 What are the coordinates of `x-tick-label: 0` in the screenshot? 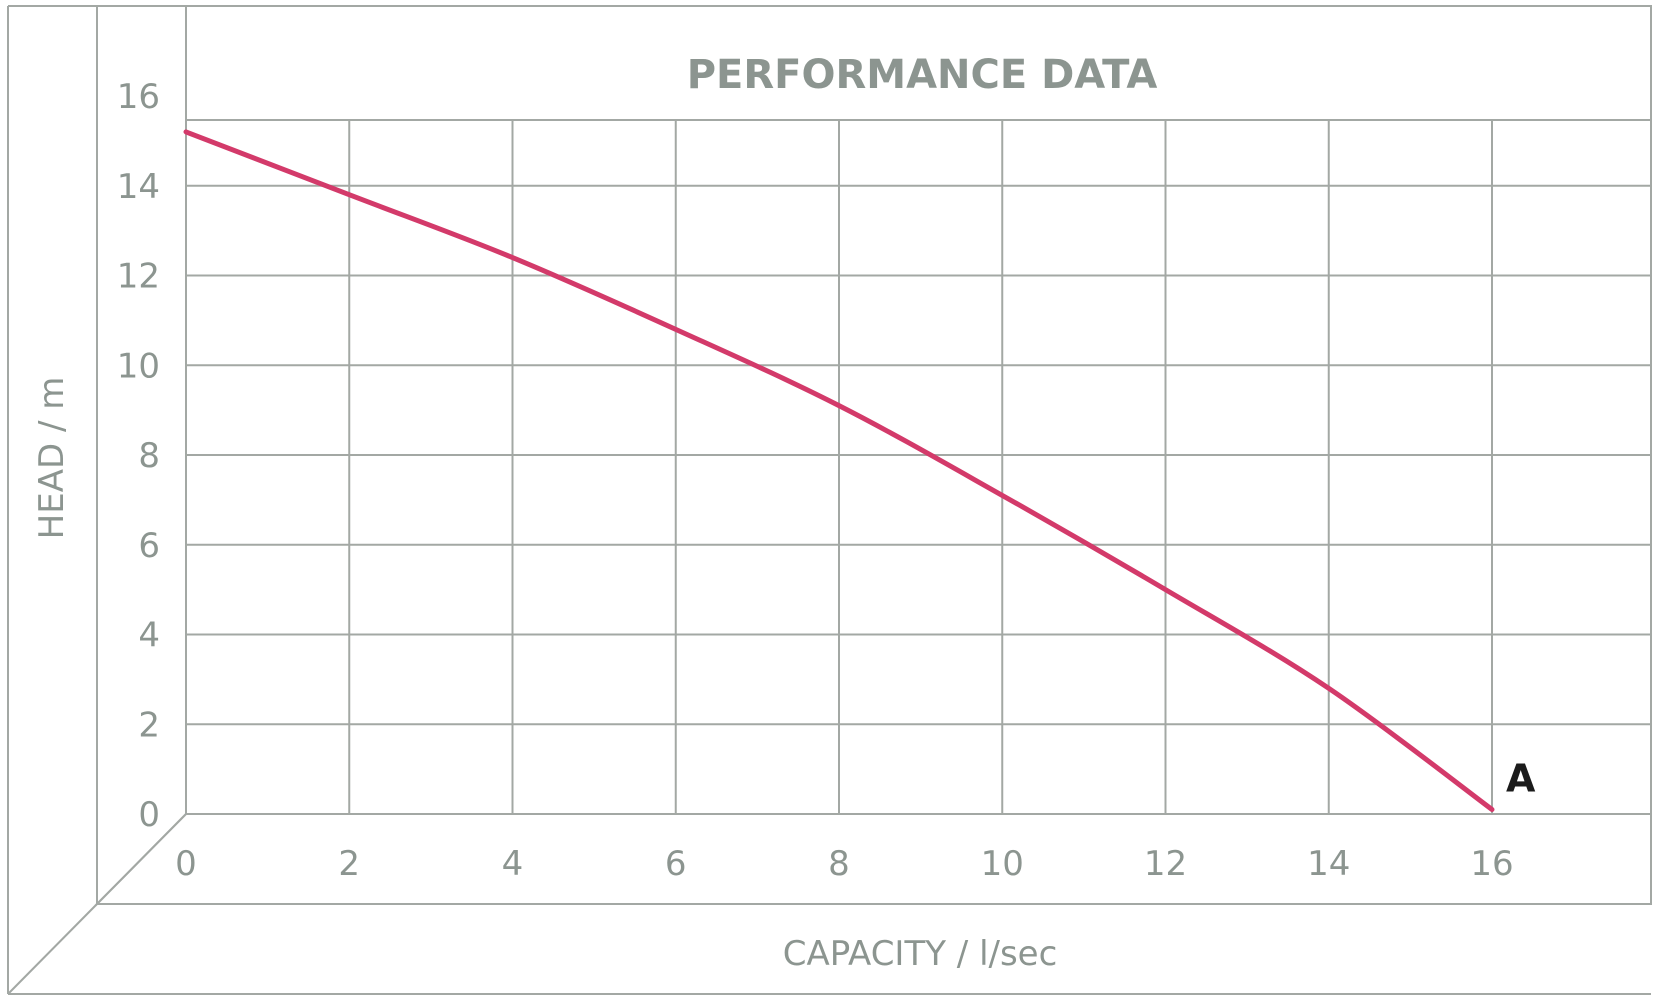 It's located at (186, 864).